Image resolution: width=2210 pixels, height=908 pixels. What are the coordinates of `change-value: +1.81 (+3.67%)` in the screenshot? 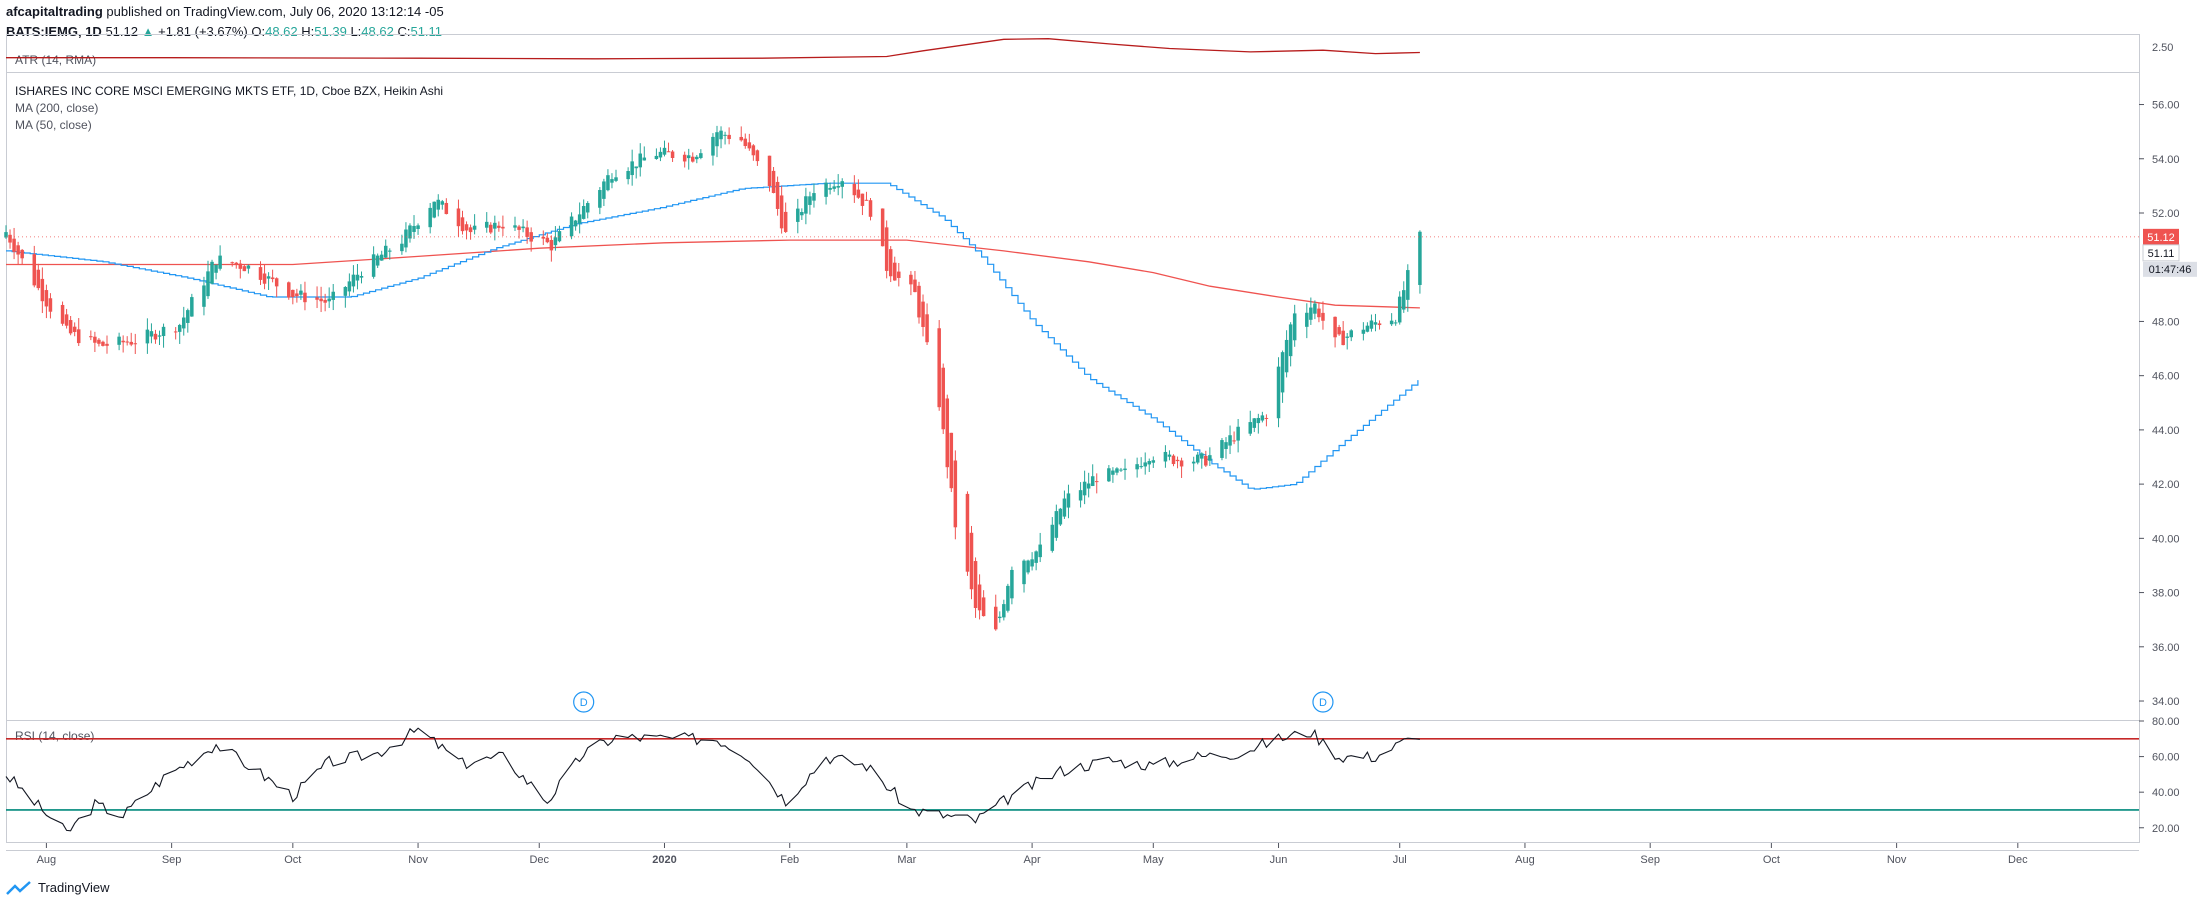 It's located at (203, 31).